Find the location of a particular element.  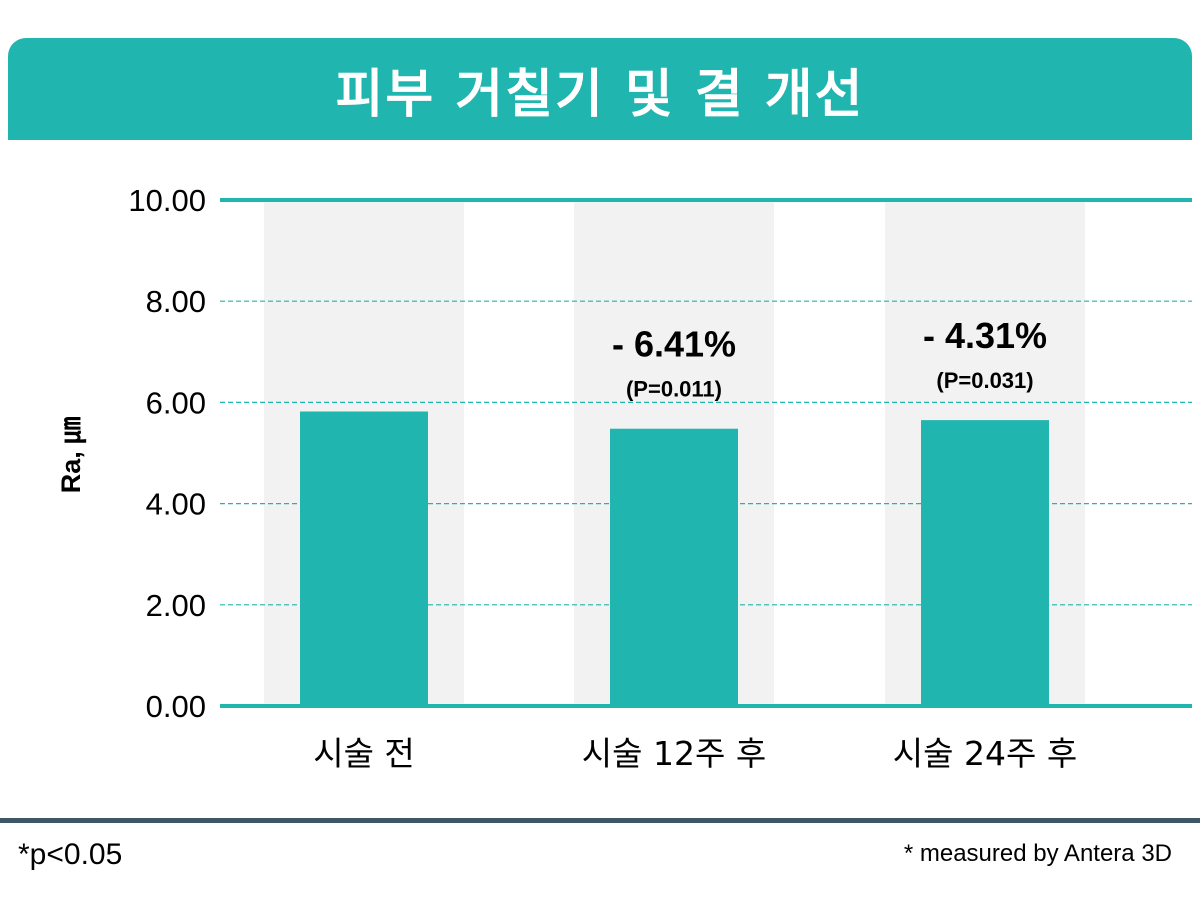

change-percent-label: - 4.31% is located at coordinates (985, 335).